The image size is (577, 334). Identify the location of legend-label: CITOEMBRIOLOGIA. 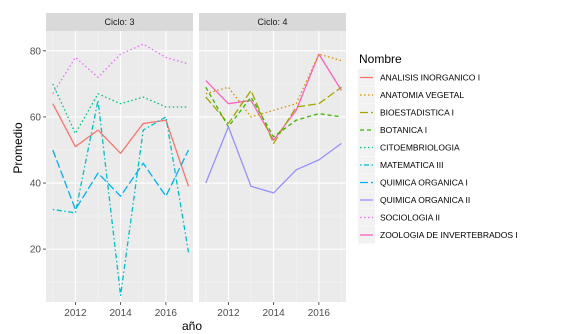
(420, 148).